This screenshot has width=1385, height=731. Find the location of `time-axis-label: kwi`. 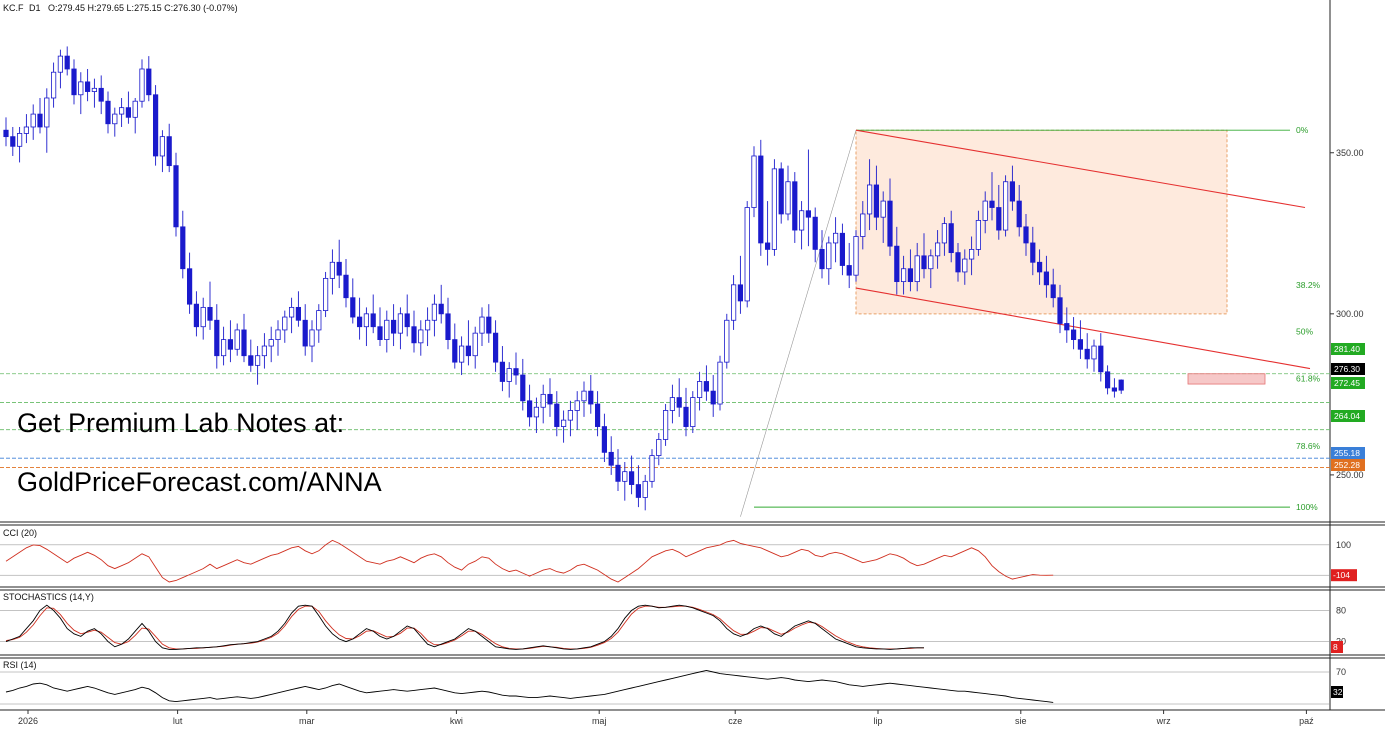

time-axis-label: kwi is located at coordinates (456, 721).